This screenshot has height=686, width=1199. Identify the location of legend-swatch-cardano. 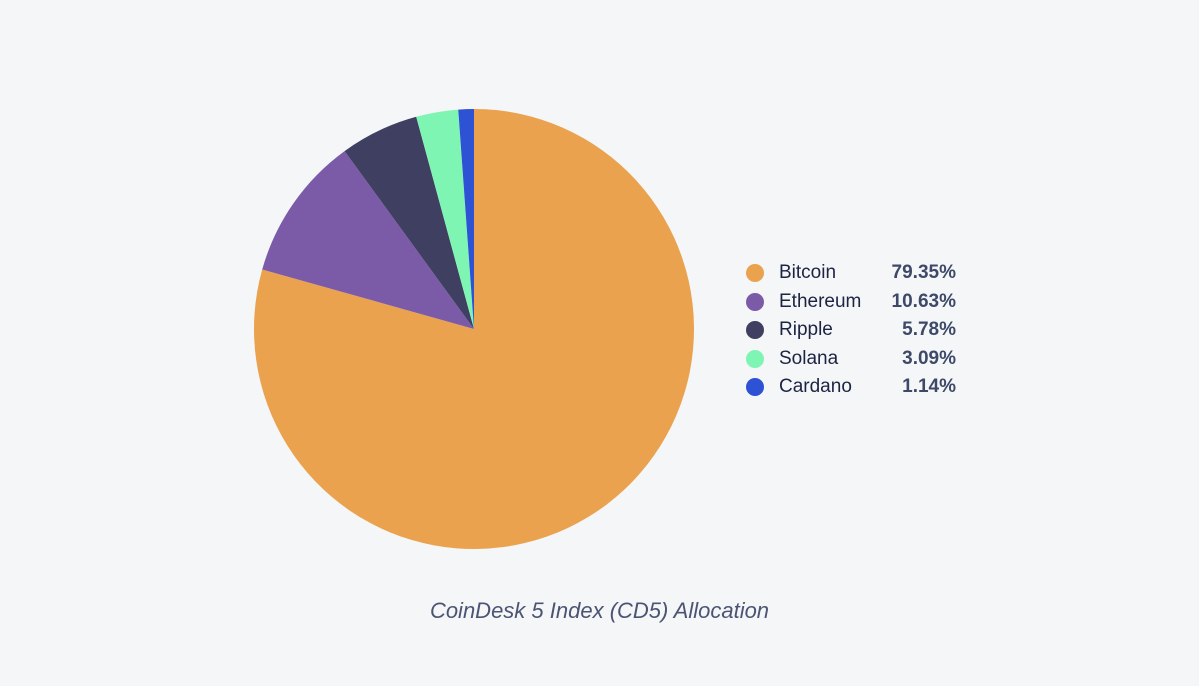
(755, 387).